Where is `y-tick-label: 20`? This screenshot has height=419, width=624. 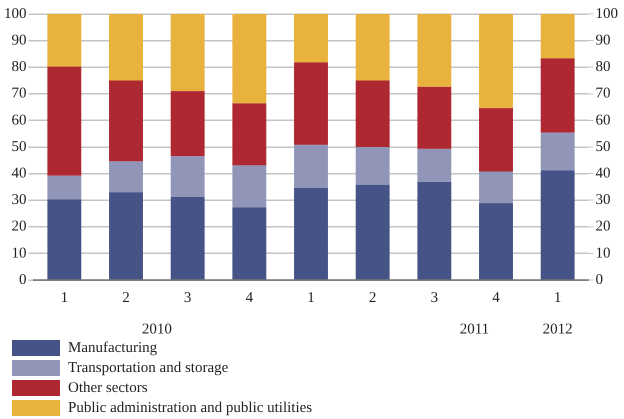
y-tick-label: 20 is located at coordinates (603, 226).